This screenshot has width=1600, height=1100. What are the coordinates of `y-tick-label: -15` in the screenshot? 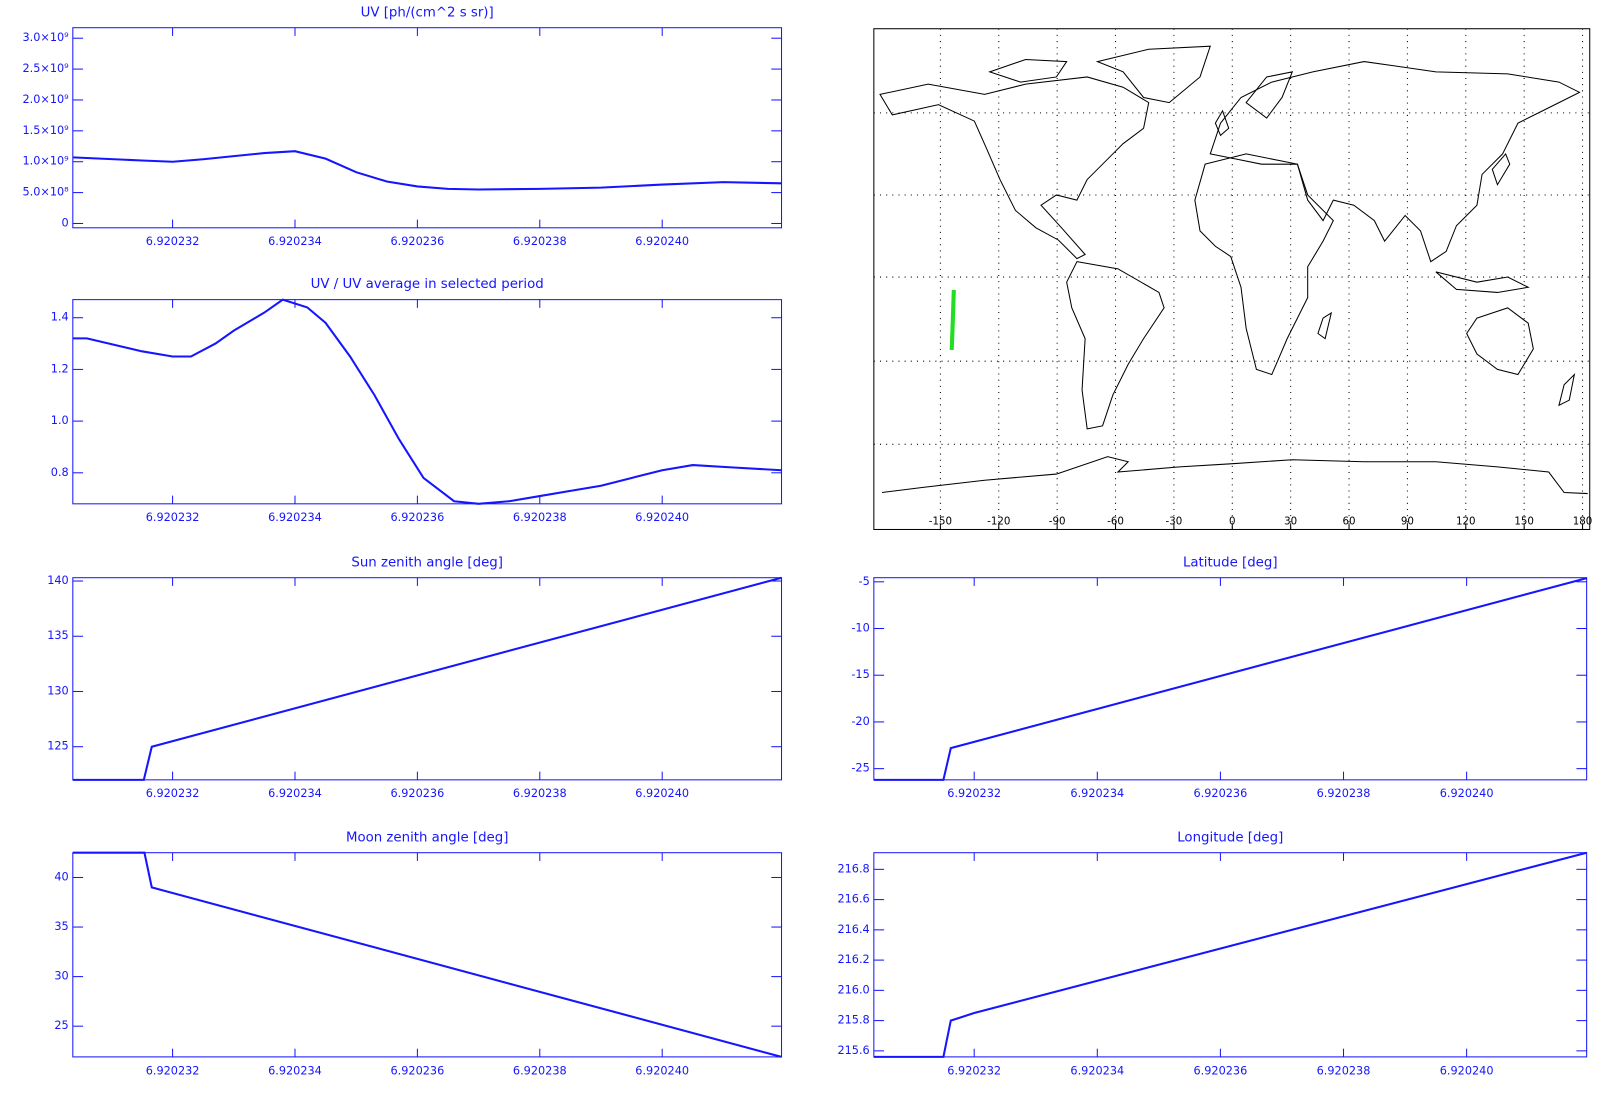 It's located at (860, 674).